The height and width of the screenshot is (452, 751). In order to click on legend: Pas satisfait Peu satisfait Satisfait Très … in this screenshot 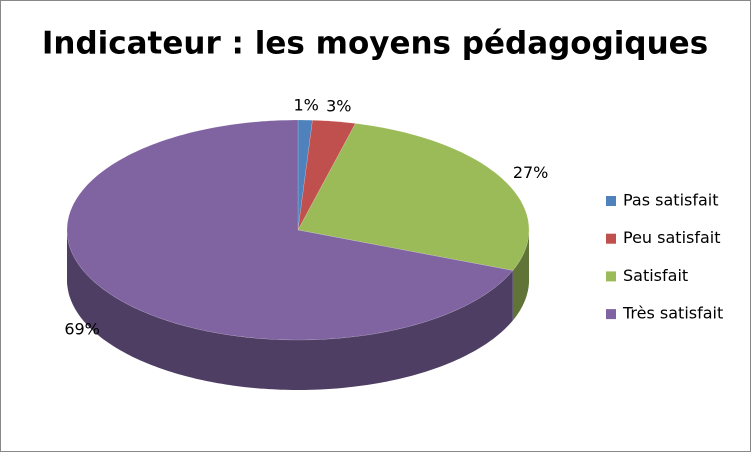, I will do `click(664, 257)`.